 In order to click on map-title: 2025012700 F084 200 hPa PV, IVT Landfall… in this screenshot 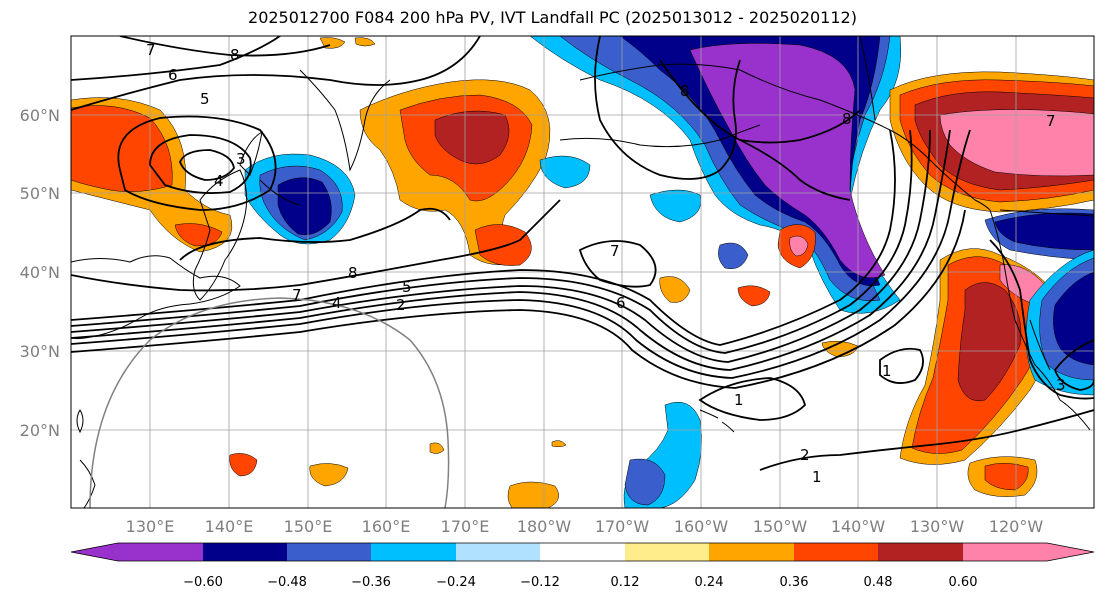, I will do `click(552, 17)`.